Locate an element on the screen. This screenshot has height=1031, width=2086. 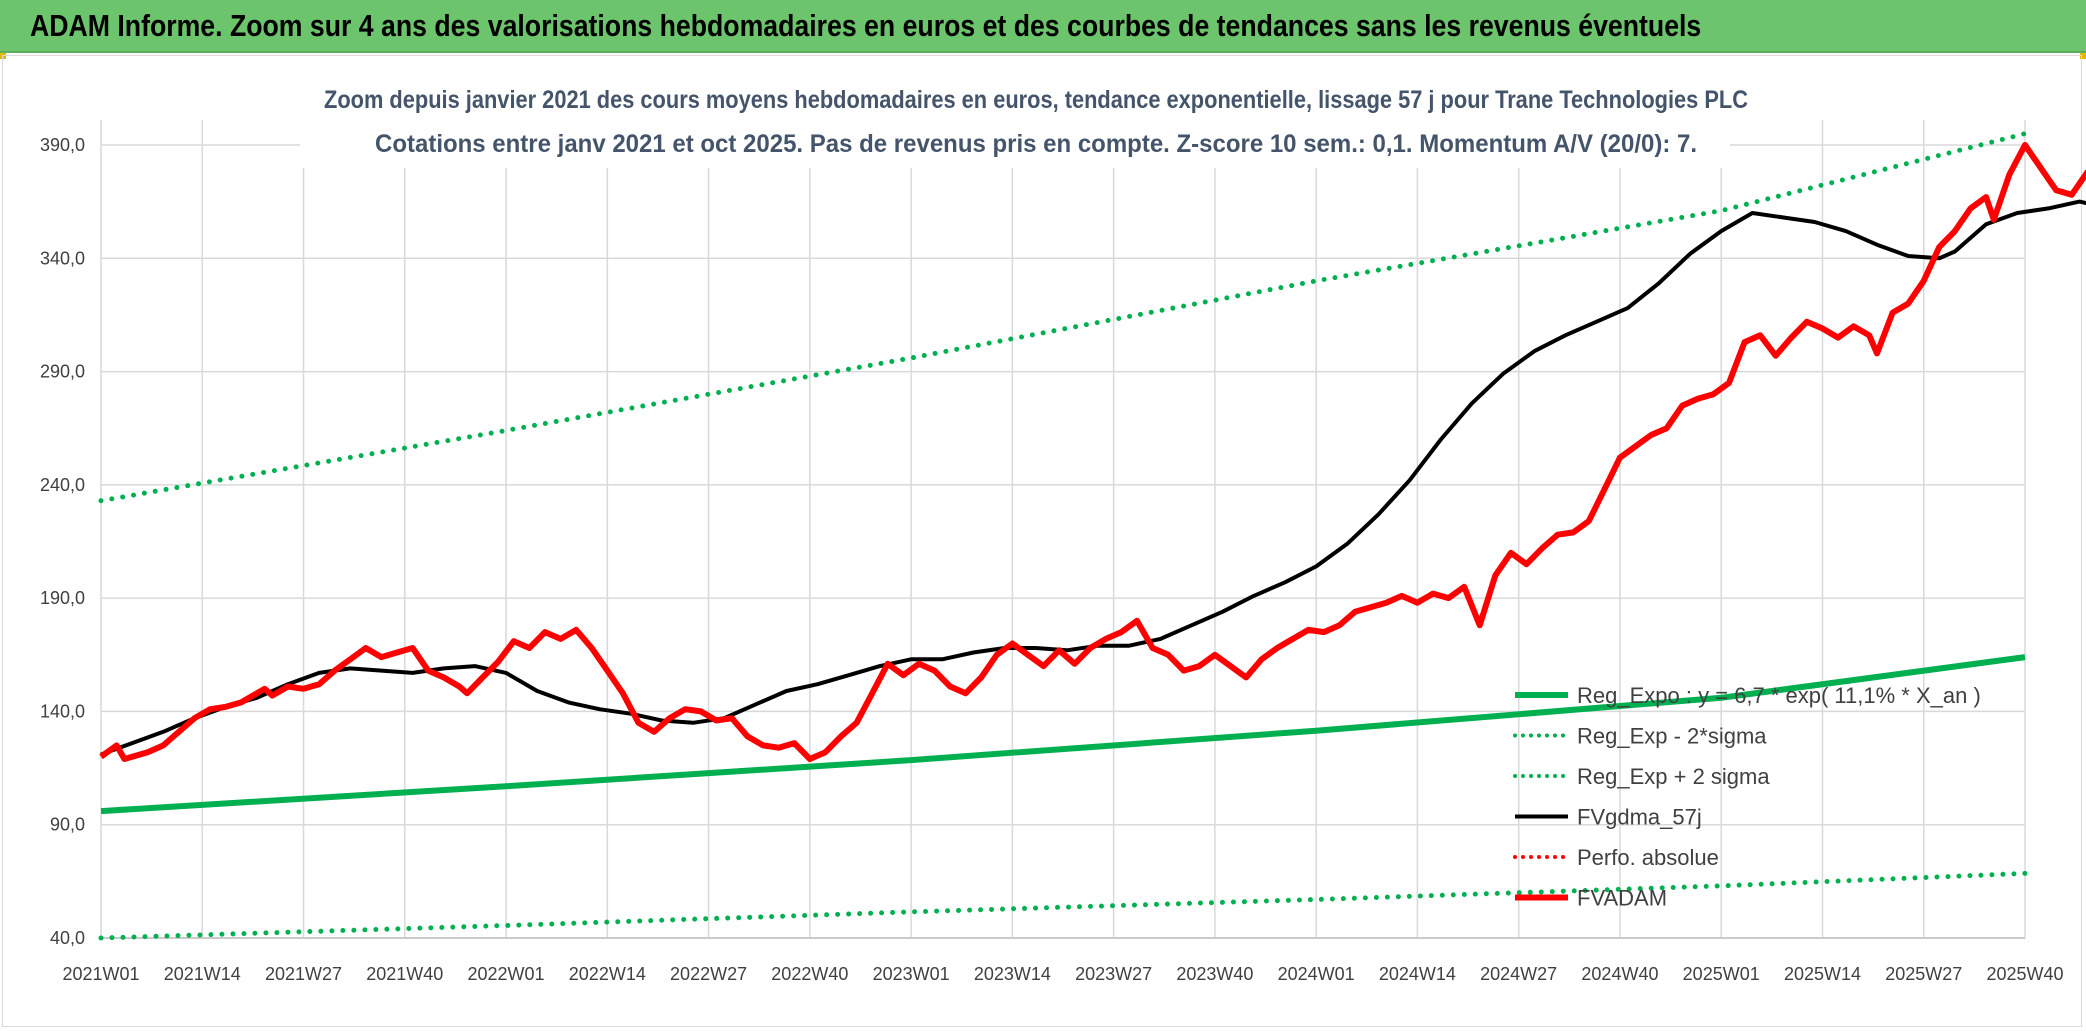
legend-item-reg-expo: Reg_Expo : y = 6,7 * exp( 11,1% * X_an ) is located at coordinates (1748, 695).